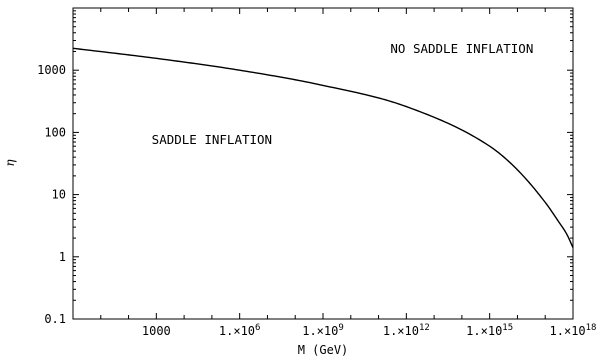 Image resolution: width=603 pixels, height=360 pixels. Describe the element at coordinates (591, 328) in the screenshot. I see `x-tick-label-exponent: 18` at that location.